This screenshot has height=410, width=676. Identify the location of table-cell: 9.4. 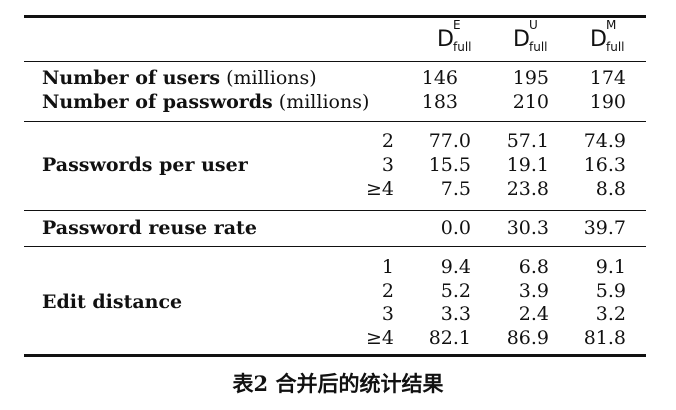
(455, 267).